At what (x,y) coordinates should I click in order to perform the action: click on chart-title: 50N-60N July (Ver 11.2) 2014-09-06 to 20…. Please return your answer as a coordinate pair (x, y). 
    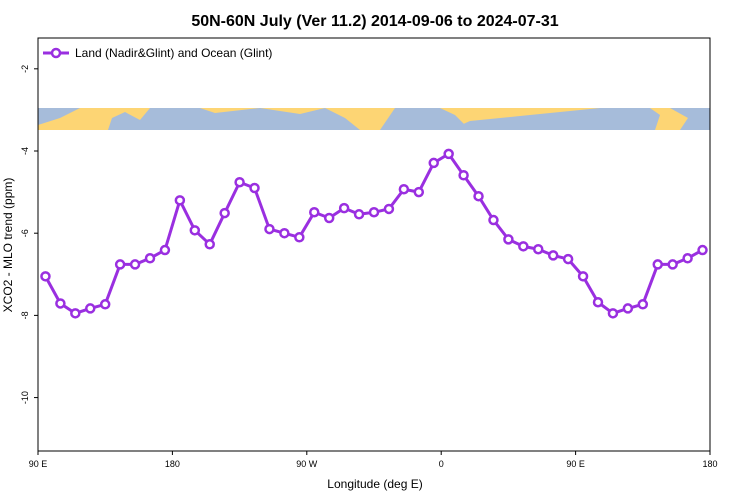
    Looking at the image, I should click on (374, 21).